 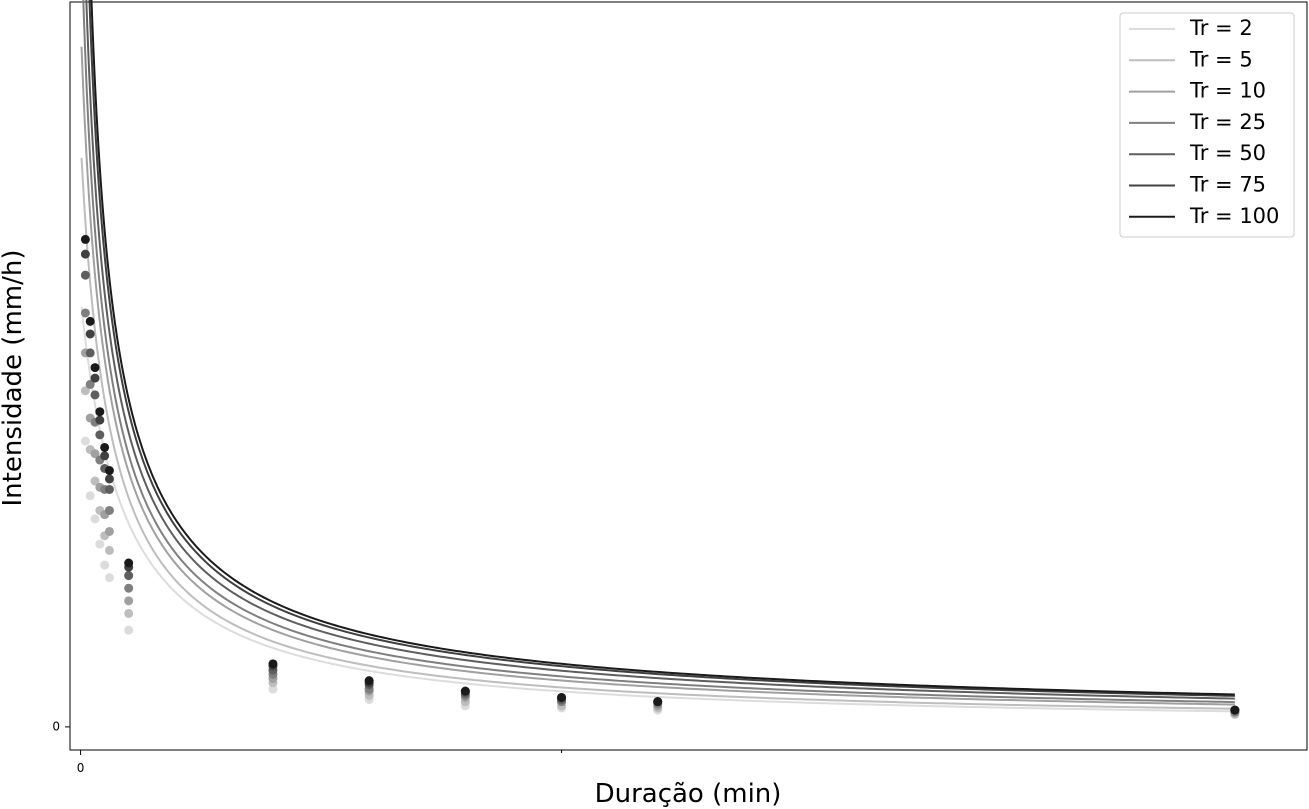 What do you see at coordinates (1227, 122) in the screenshot?
I see `legend-label: Tr = 25` at bounding box center [1227, 122].